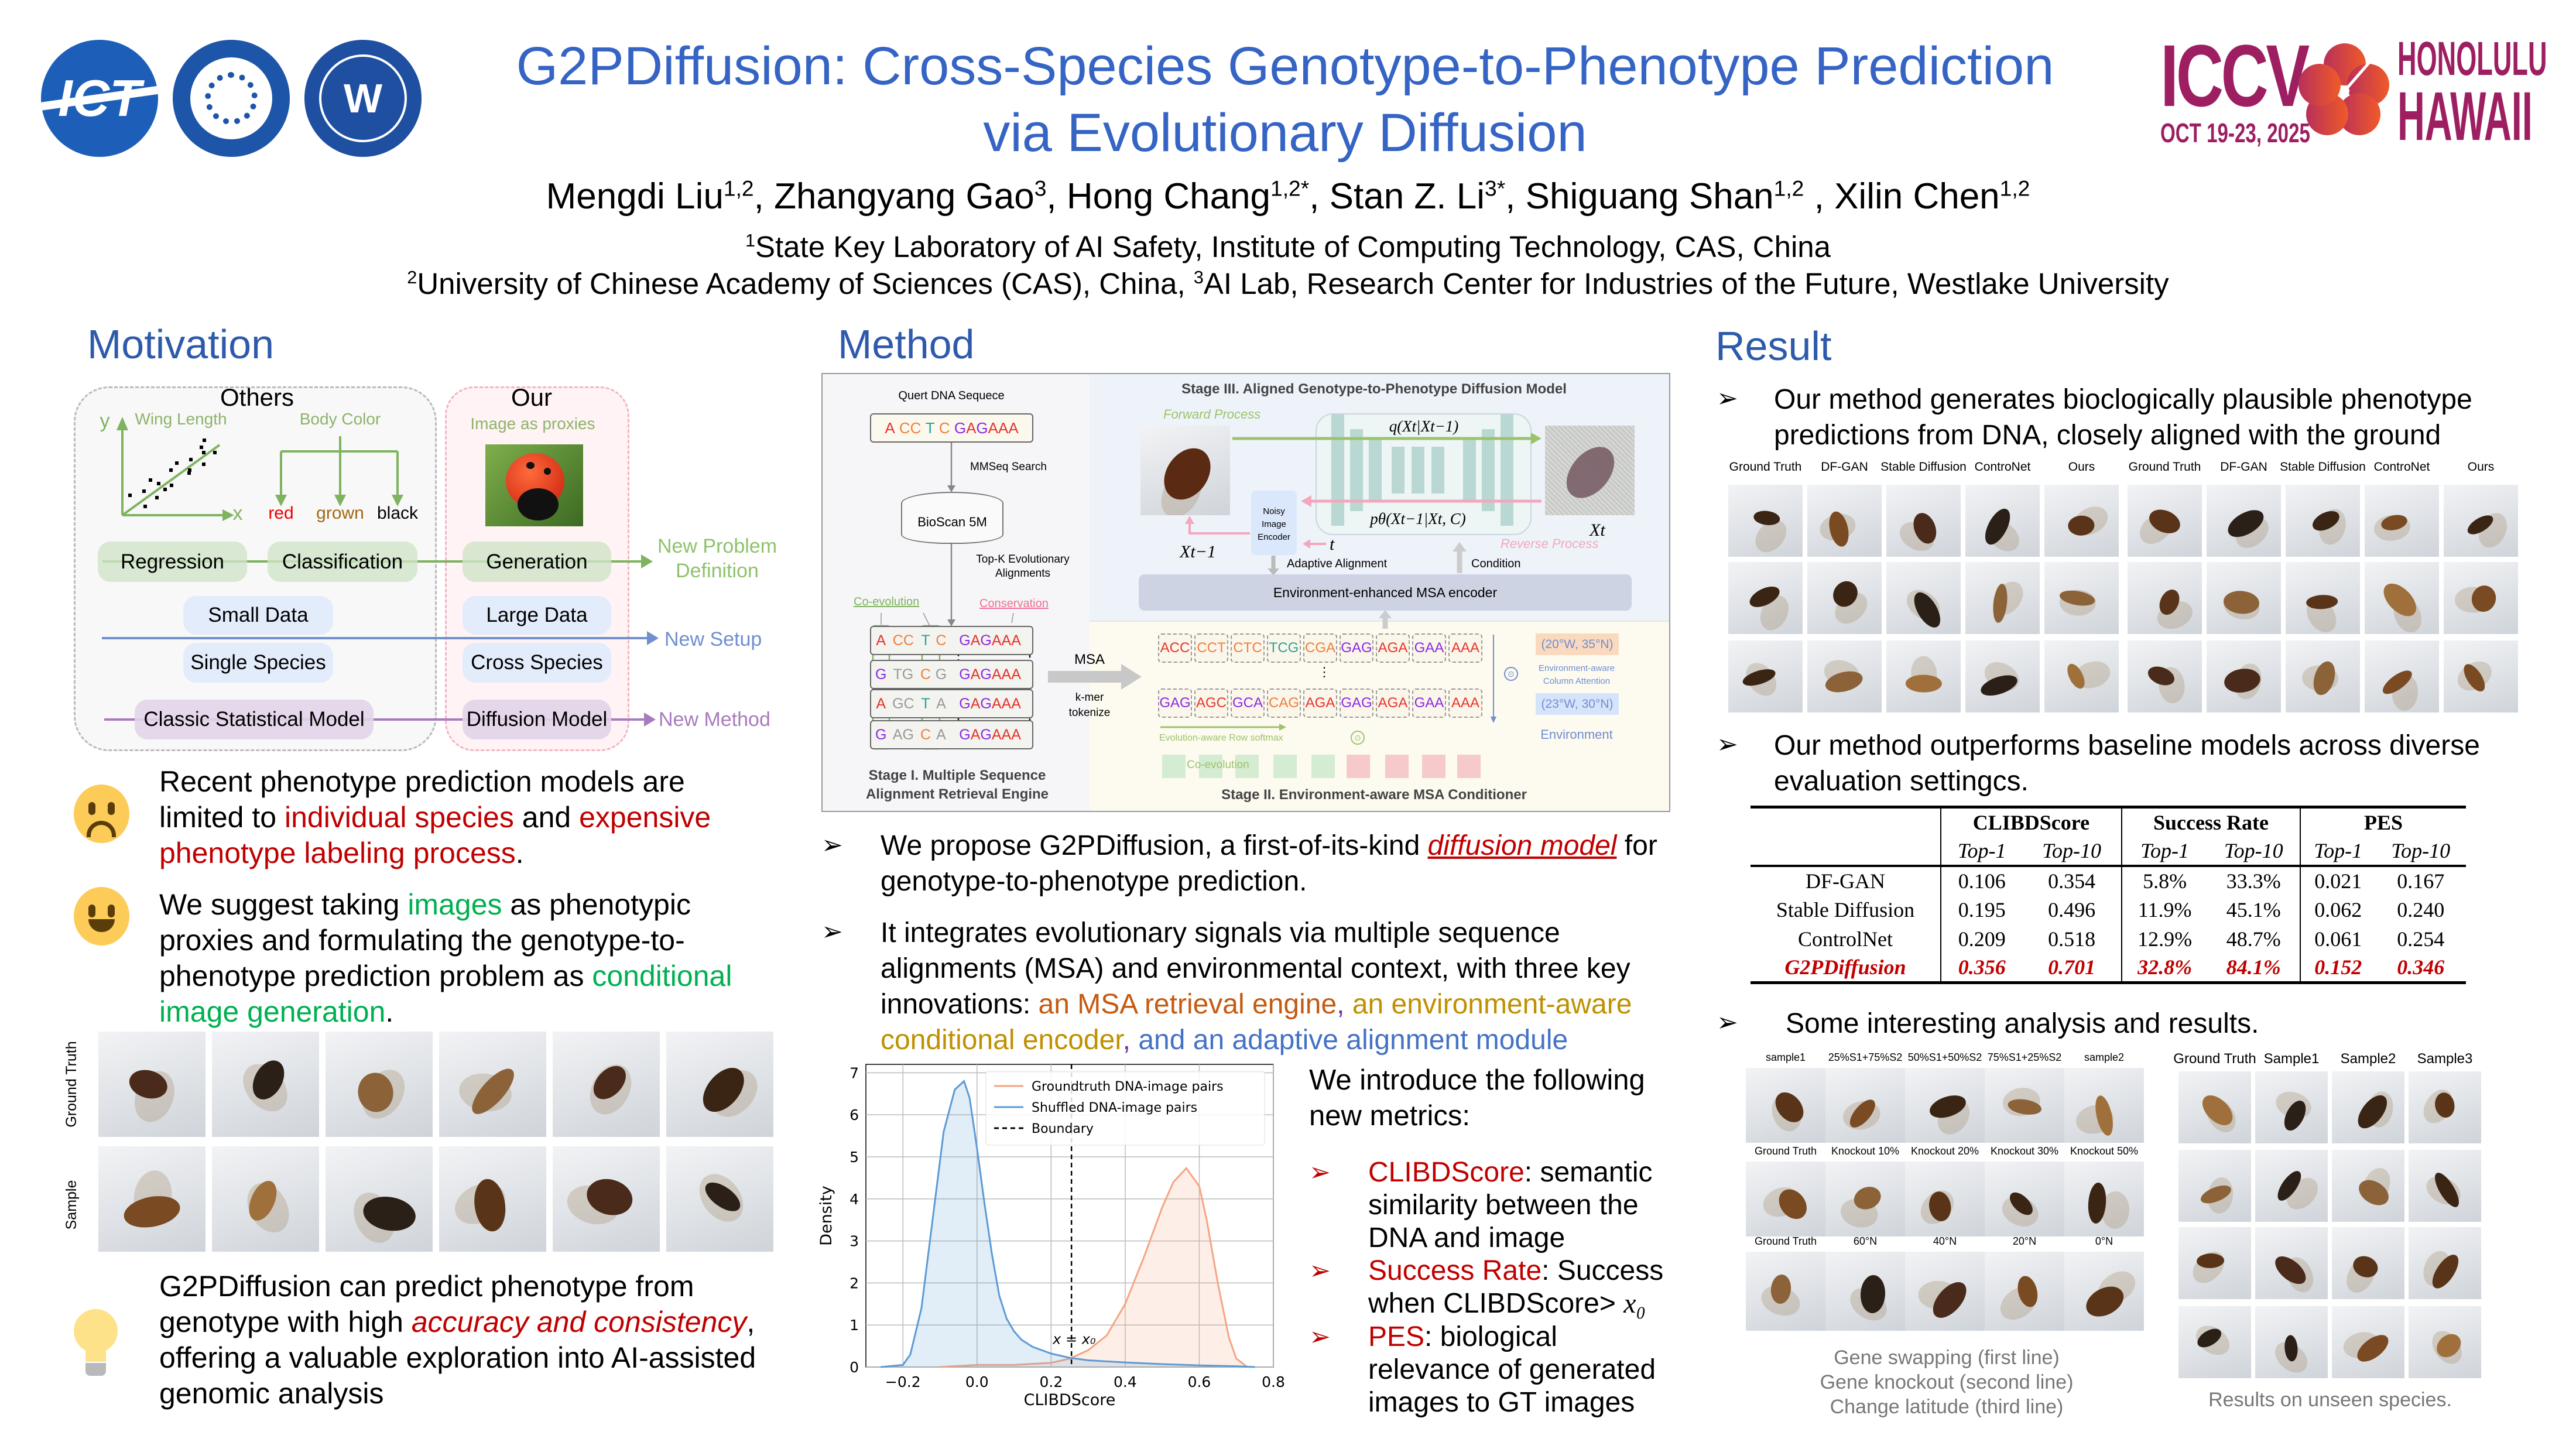 The image size is (2576, 1449). I want to click on kmer-token: CTC, so click(1248, 648).